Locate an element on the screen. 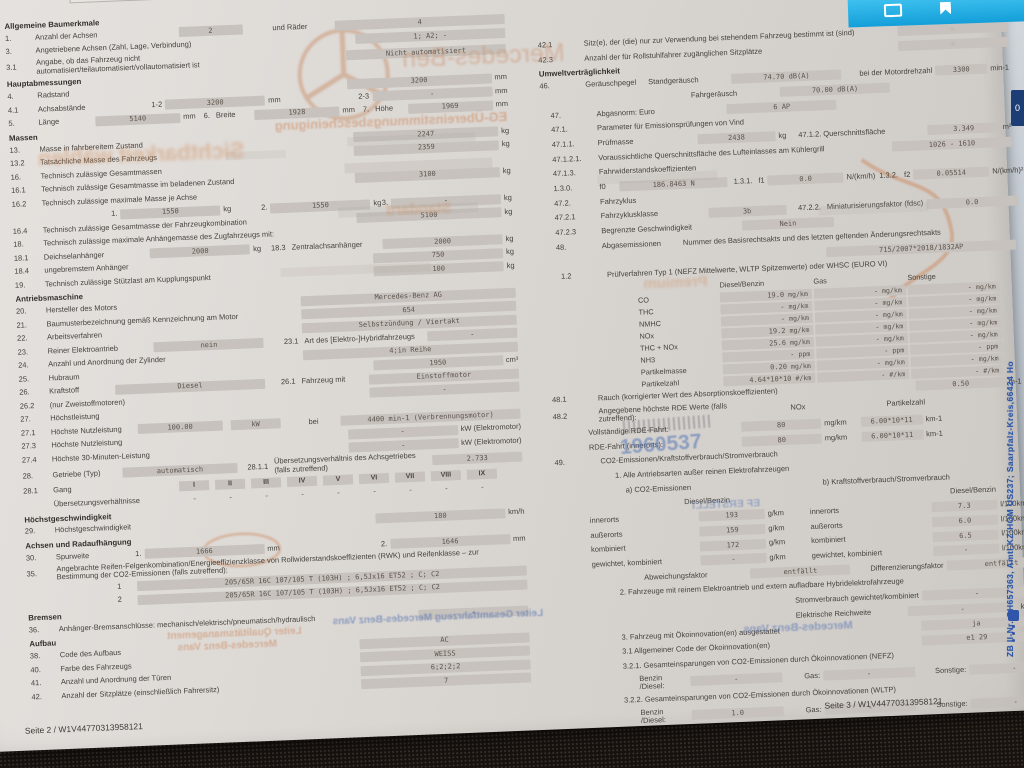 The height and width of the screenshot is (768, 1024). field-value-text: 159 is located at coordinates (732, 530).